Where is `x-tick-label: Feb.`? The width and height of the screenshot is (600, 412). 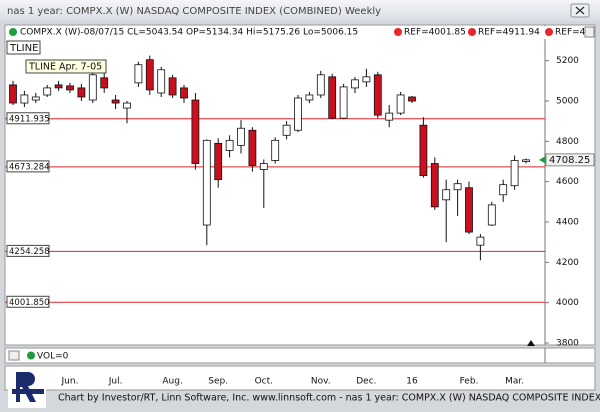
x-tick-label: Feb. is located at coordinates (469, 382).